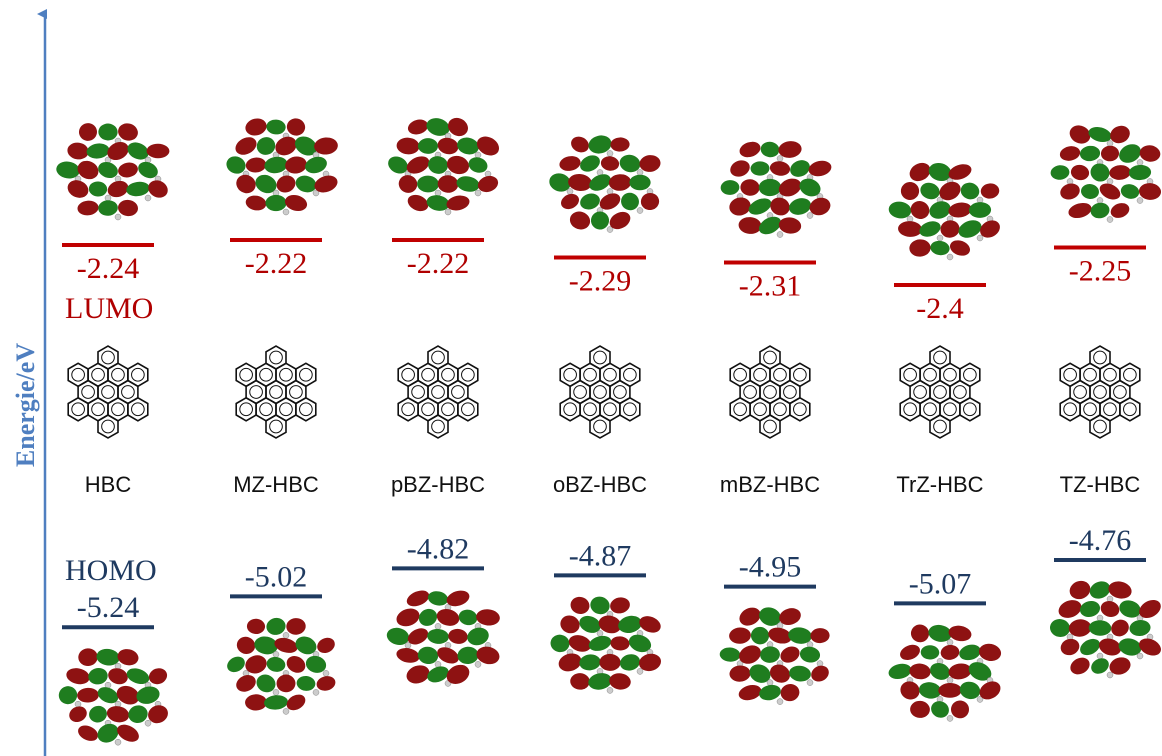 Image resolution: width=1162 pixels, height=756 pixels. What do you see at coordinates (113, 172) in the screenshot?
I see `lumo-orbital` at bounding box center [113, 172].